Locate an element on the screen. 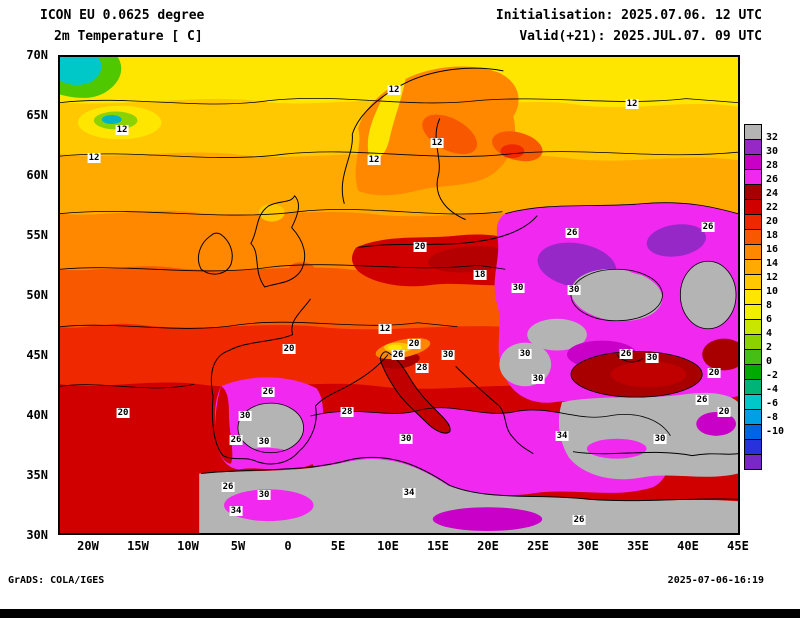 Image resolution: width=800 pixels, height=618 pixels. region-norway-mountains-cool is located at coordinates (386, 118).